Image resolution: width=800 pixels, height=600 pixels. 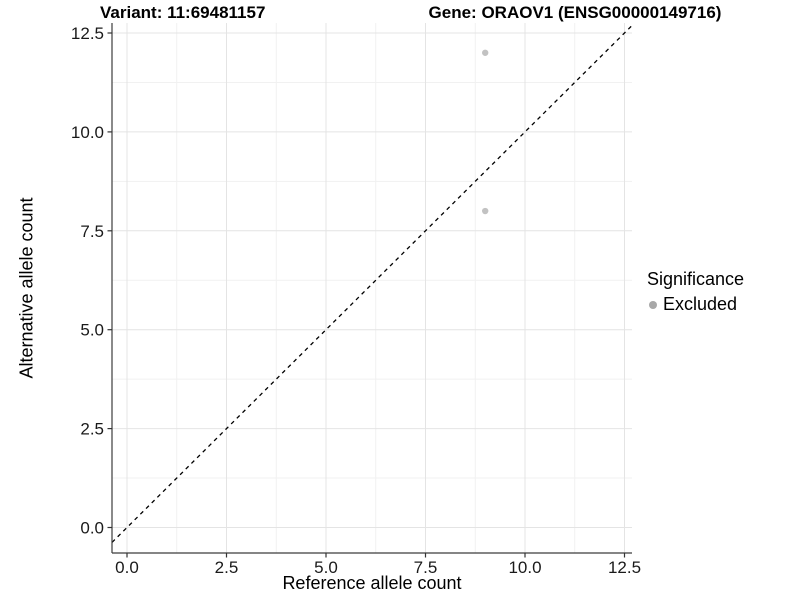 What do you see at coordinates (624, 567) in the screenshot?
I see `x-tick-label: 12.5` at bounding box center [624, 567].